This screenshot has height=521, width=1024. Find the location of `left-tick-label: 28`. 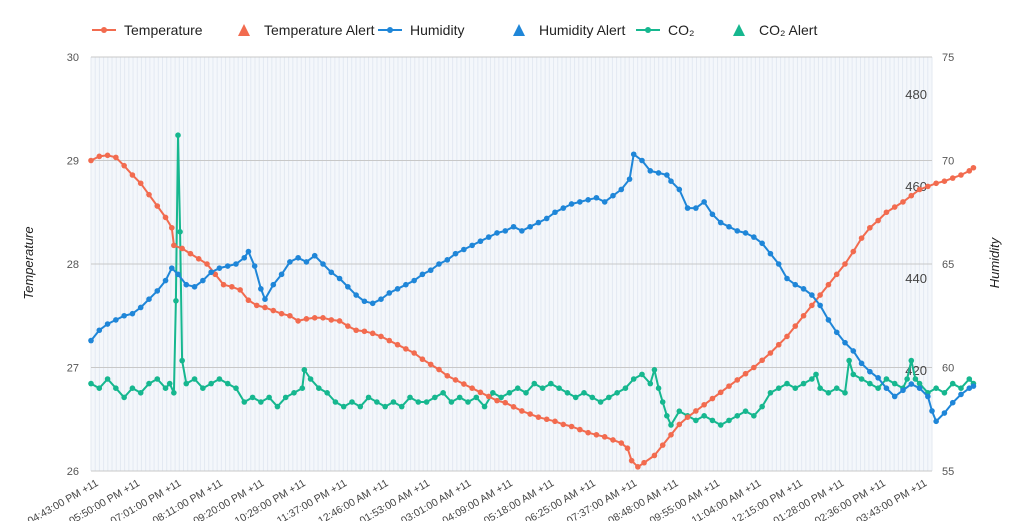

left-tick-label: 28 is located at coordinates (73, 265).